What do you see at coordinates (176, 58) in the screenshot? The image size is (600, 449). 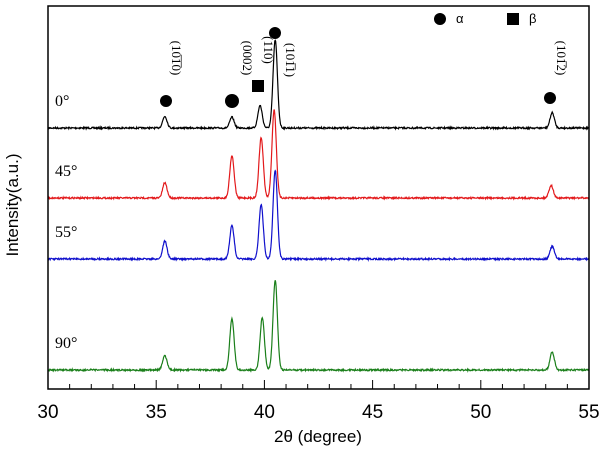 I see `miller-index-label: (10̅1̅0)` at bounding box center [176, 58].